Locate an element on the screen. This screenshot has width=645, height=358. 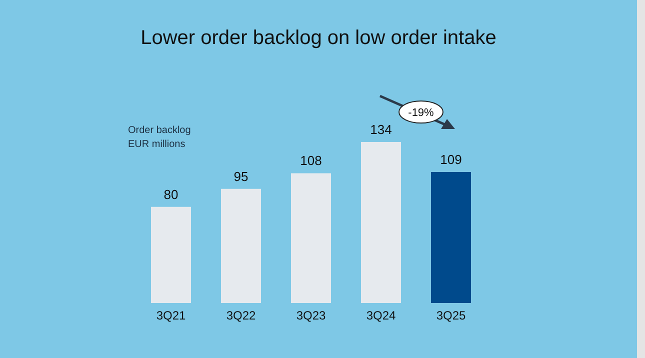
chart-title: Lower order backlog on low order intake is located at coordinates (319, 38).